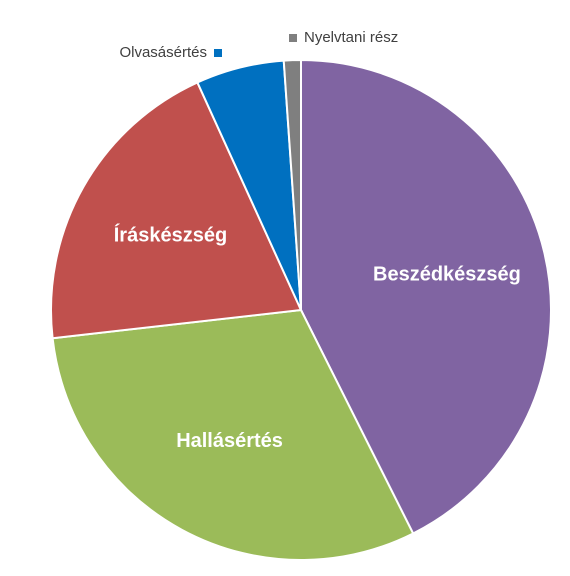  What do you see at coordinates (292, 184) in the screenshot?
I see `pie-slice` at bounding box center [292, 184].